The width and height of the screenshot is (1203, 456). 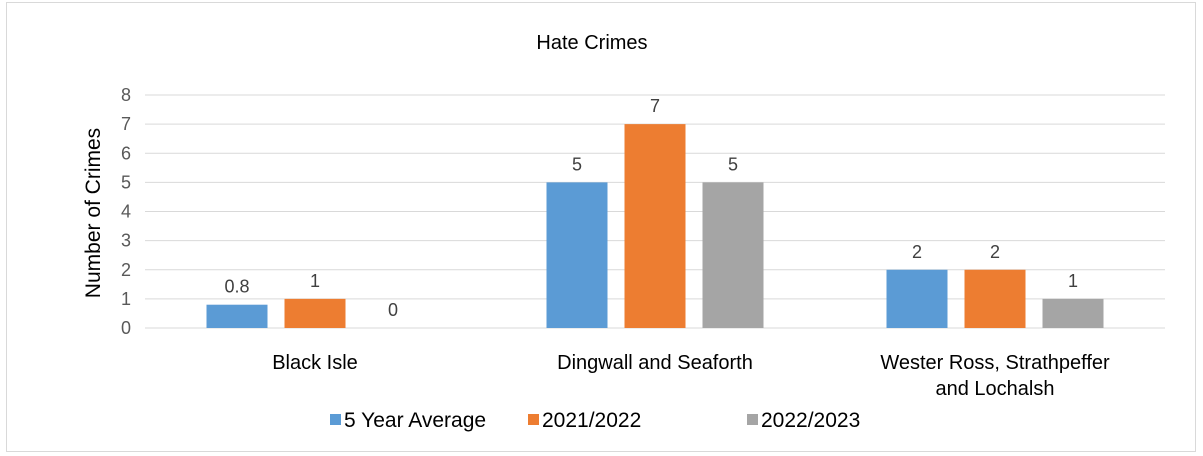 I want to click on legend-label: 2022/2023, so click(x=810, y=420).